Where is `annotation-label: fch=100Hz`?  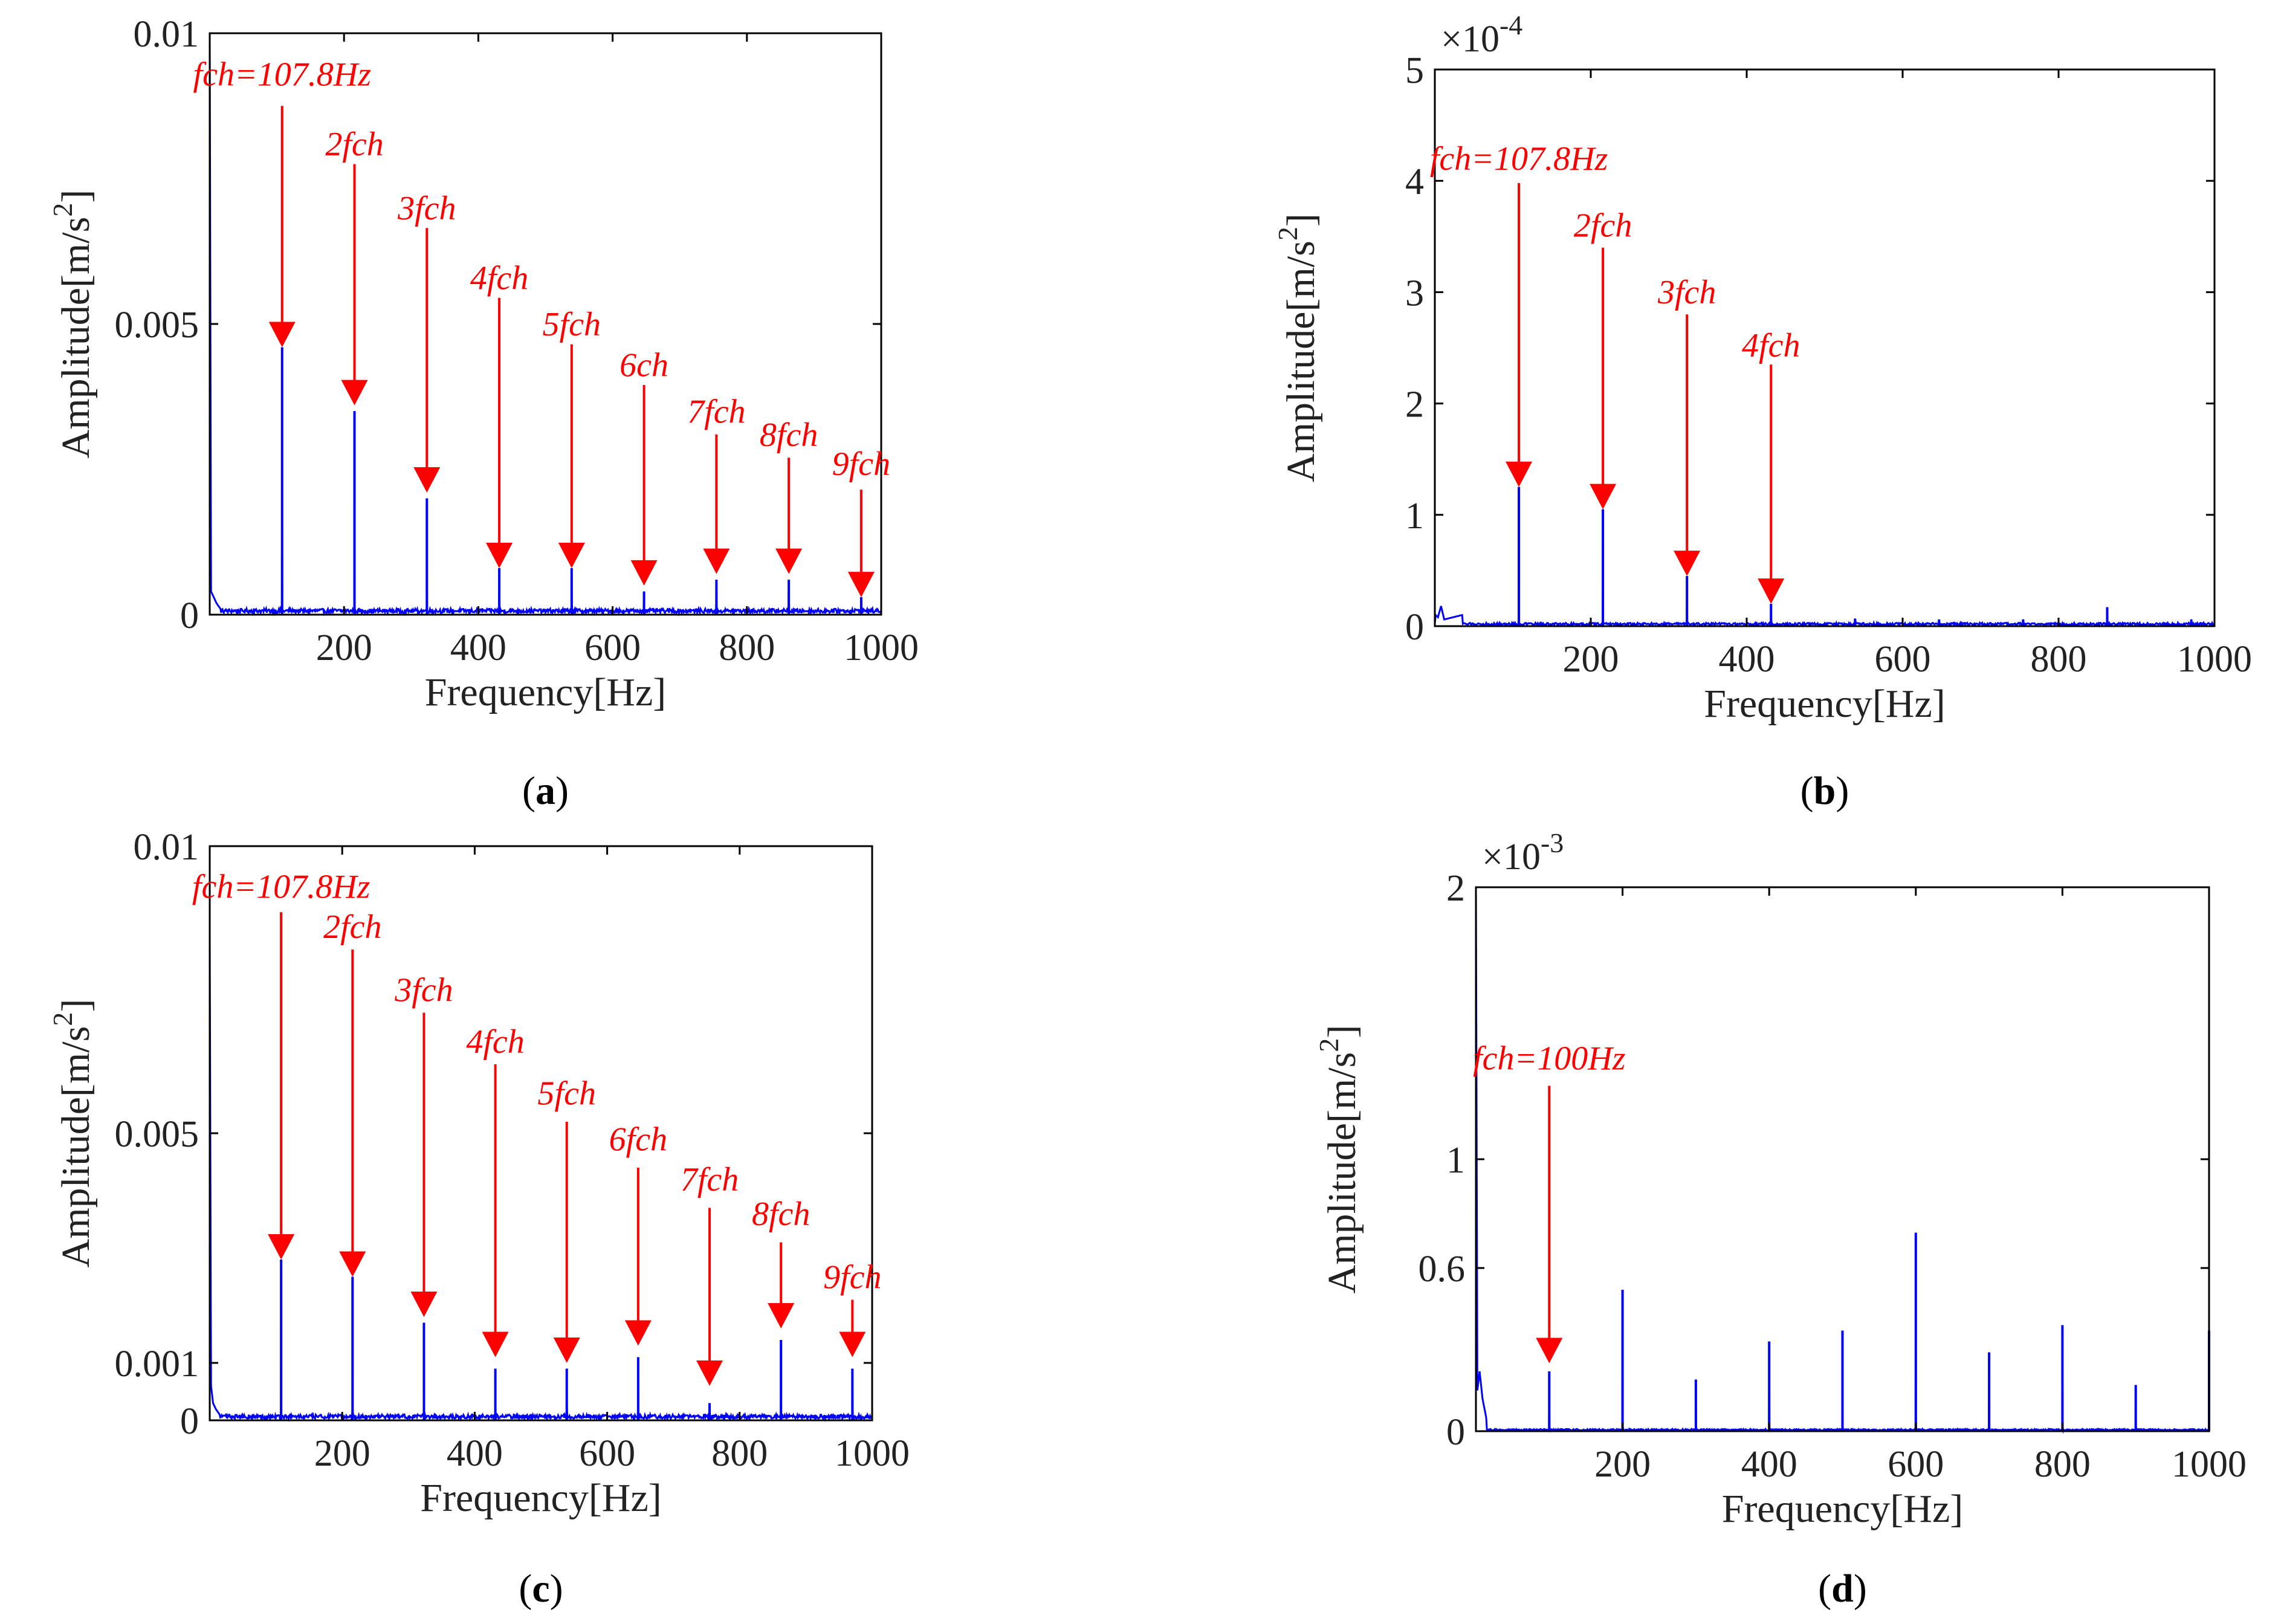
annotation-label: fch=100Hz is located at coordinates (1549, 1059).